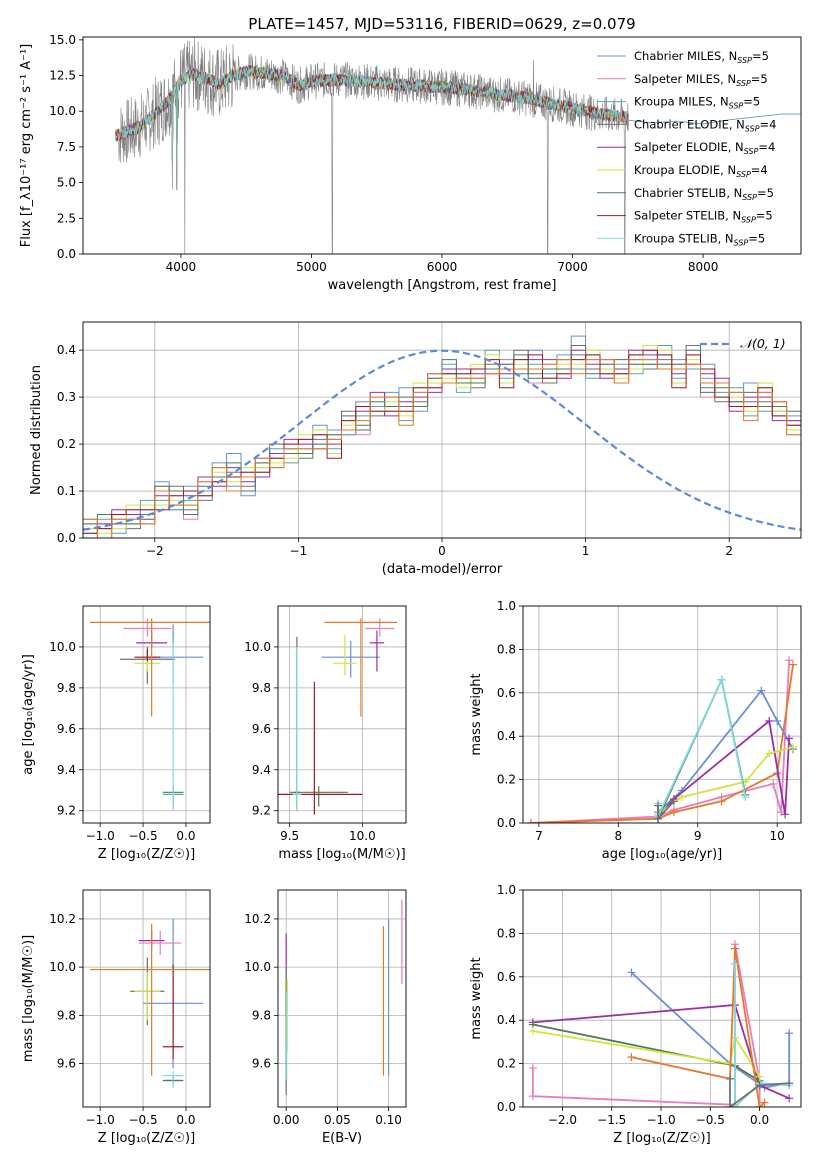  Describe the element at coordinates (506, 693) in the screenshot. I see `y-tick-label: 0.6` at that location.